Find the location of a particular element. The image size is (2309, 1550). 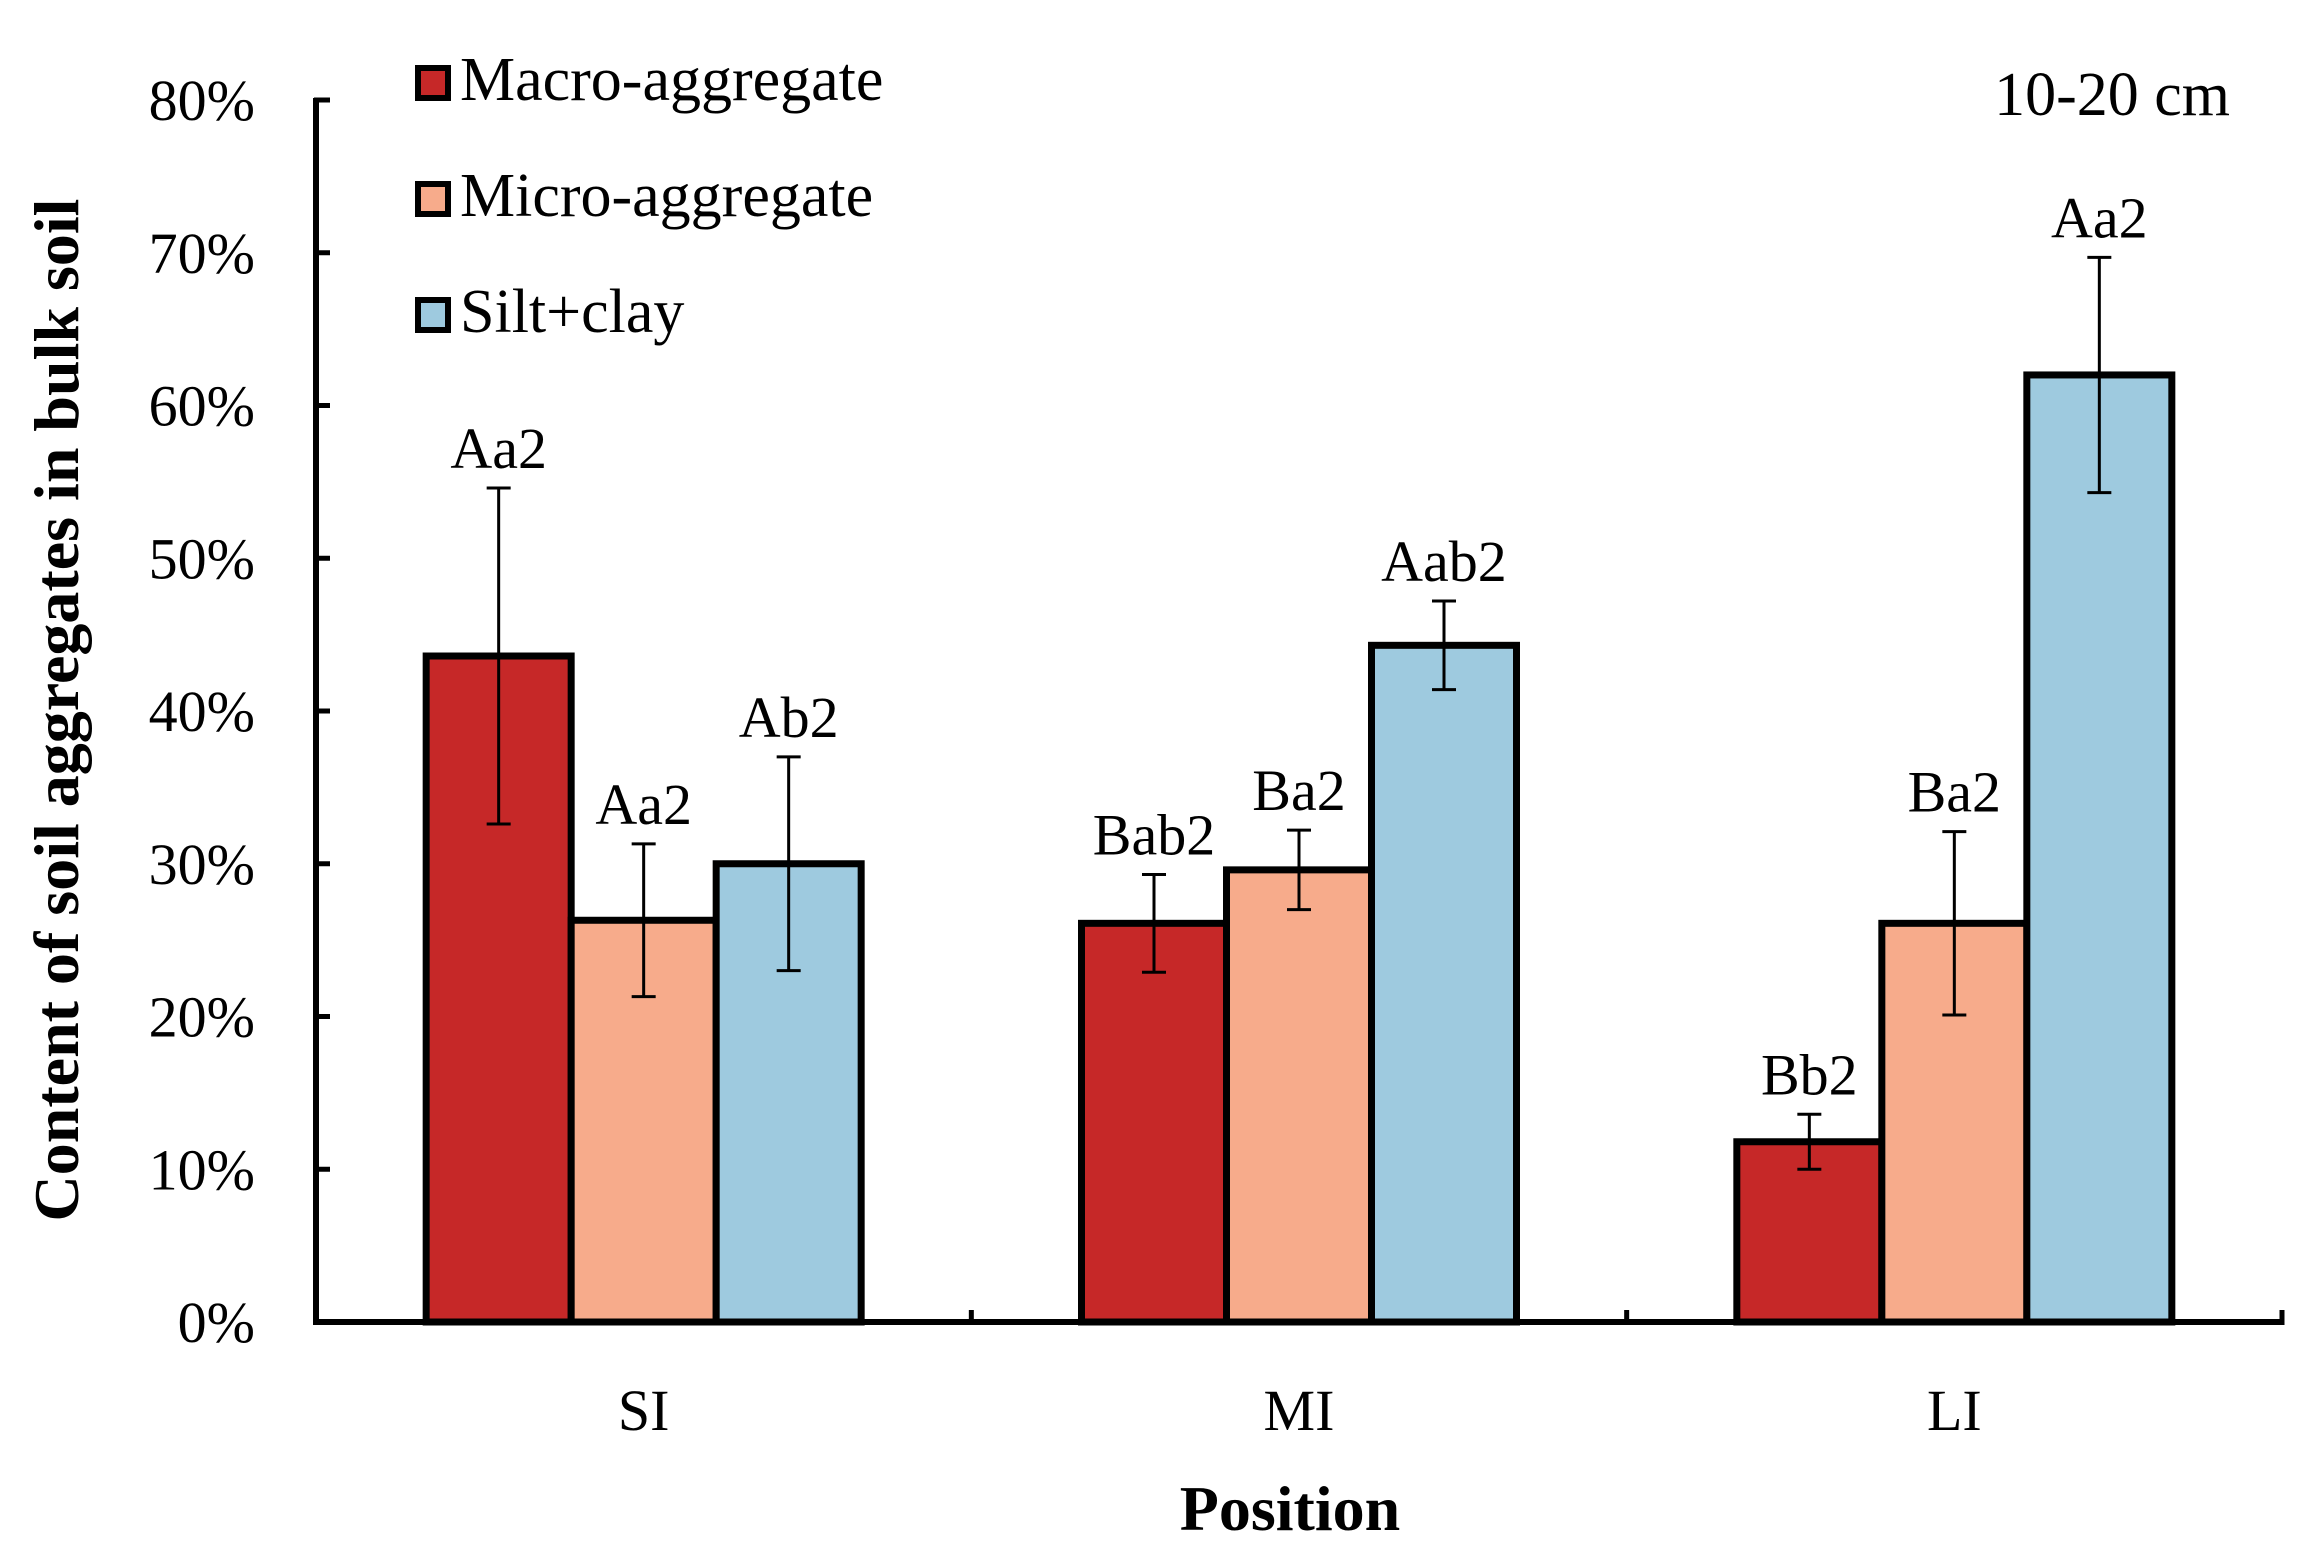

x-axis-title: Position is located at coordinates (1290, 1508).